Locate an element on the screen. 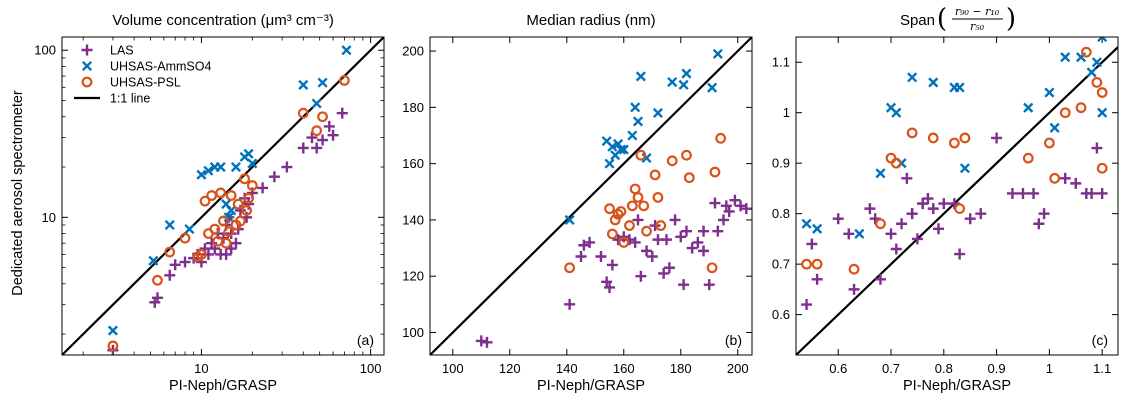 The image size is (1129, 397). y-tick-label: 10 is located at coordinates (49, 217).